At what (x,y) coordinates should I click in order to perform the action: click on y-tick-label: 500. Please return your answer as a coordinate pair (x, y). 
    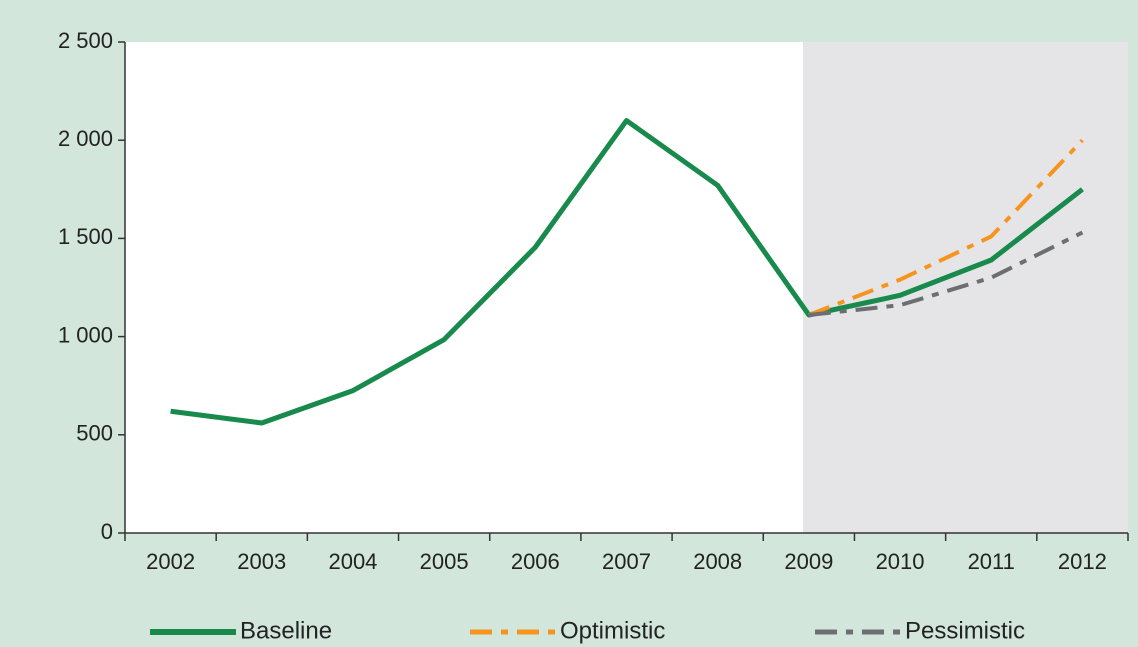
    Looking at the image, I should click on (94, 433).